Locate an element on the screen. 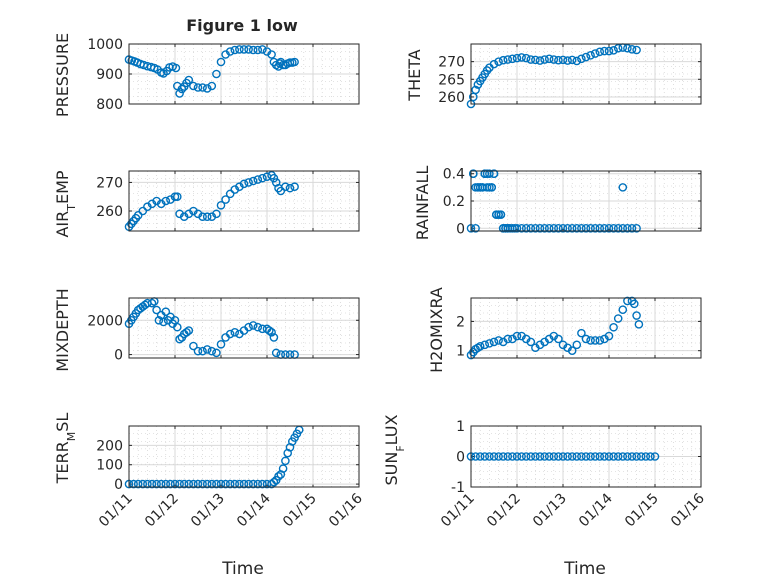 The height and width of the screenshot is (583, 778). ylabel-sun-flux-main: SUN is located at coordinates (391, 469).